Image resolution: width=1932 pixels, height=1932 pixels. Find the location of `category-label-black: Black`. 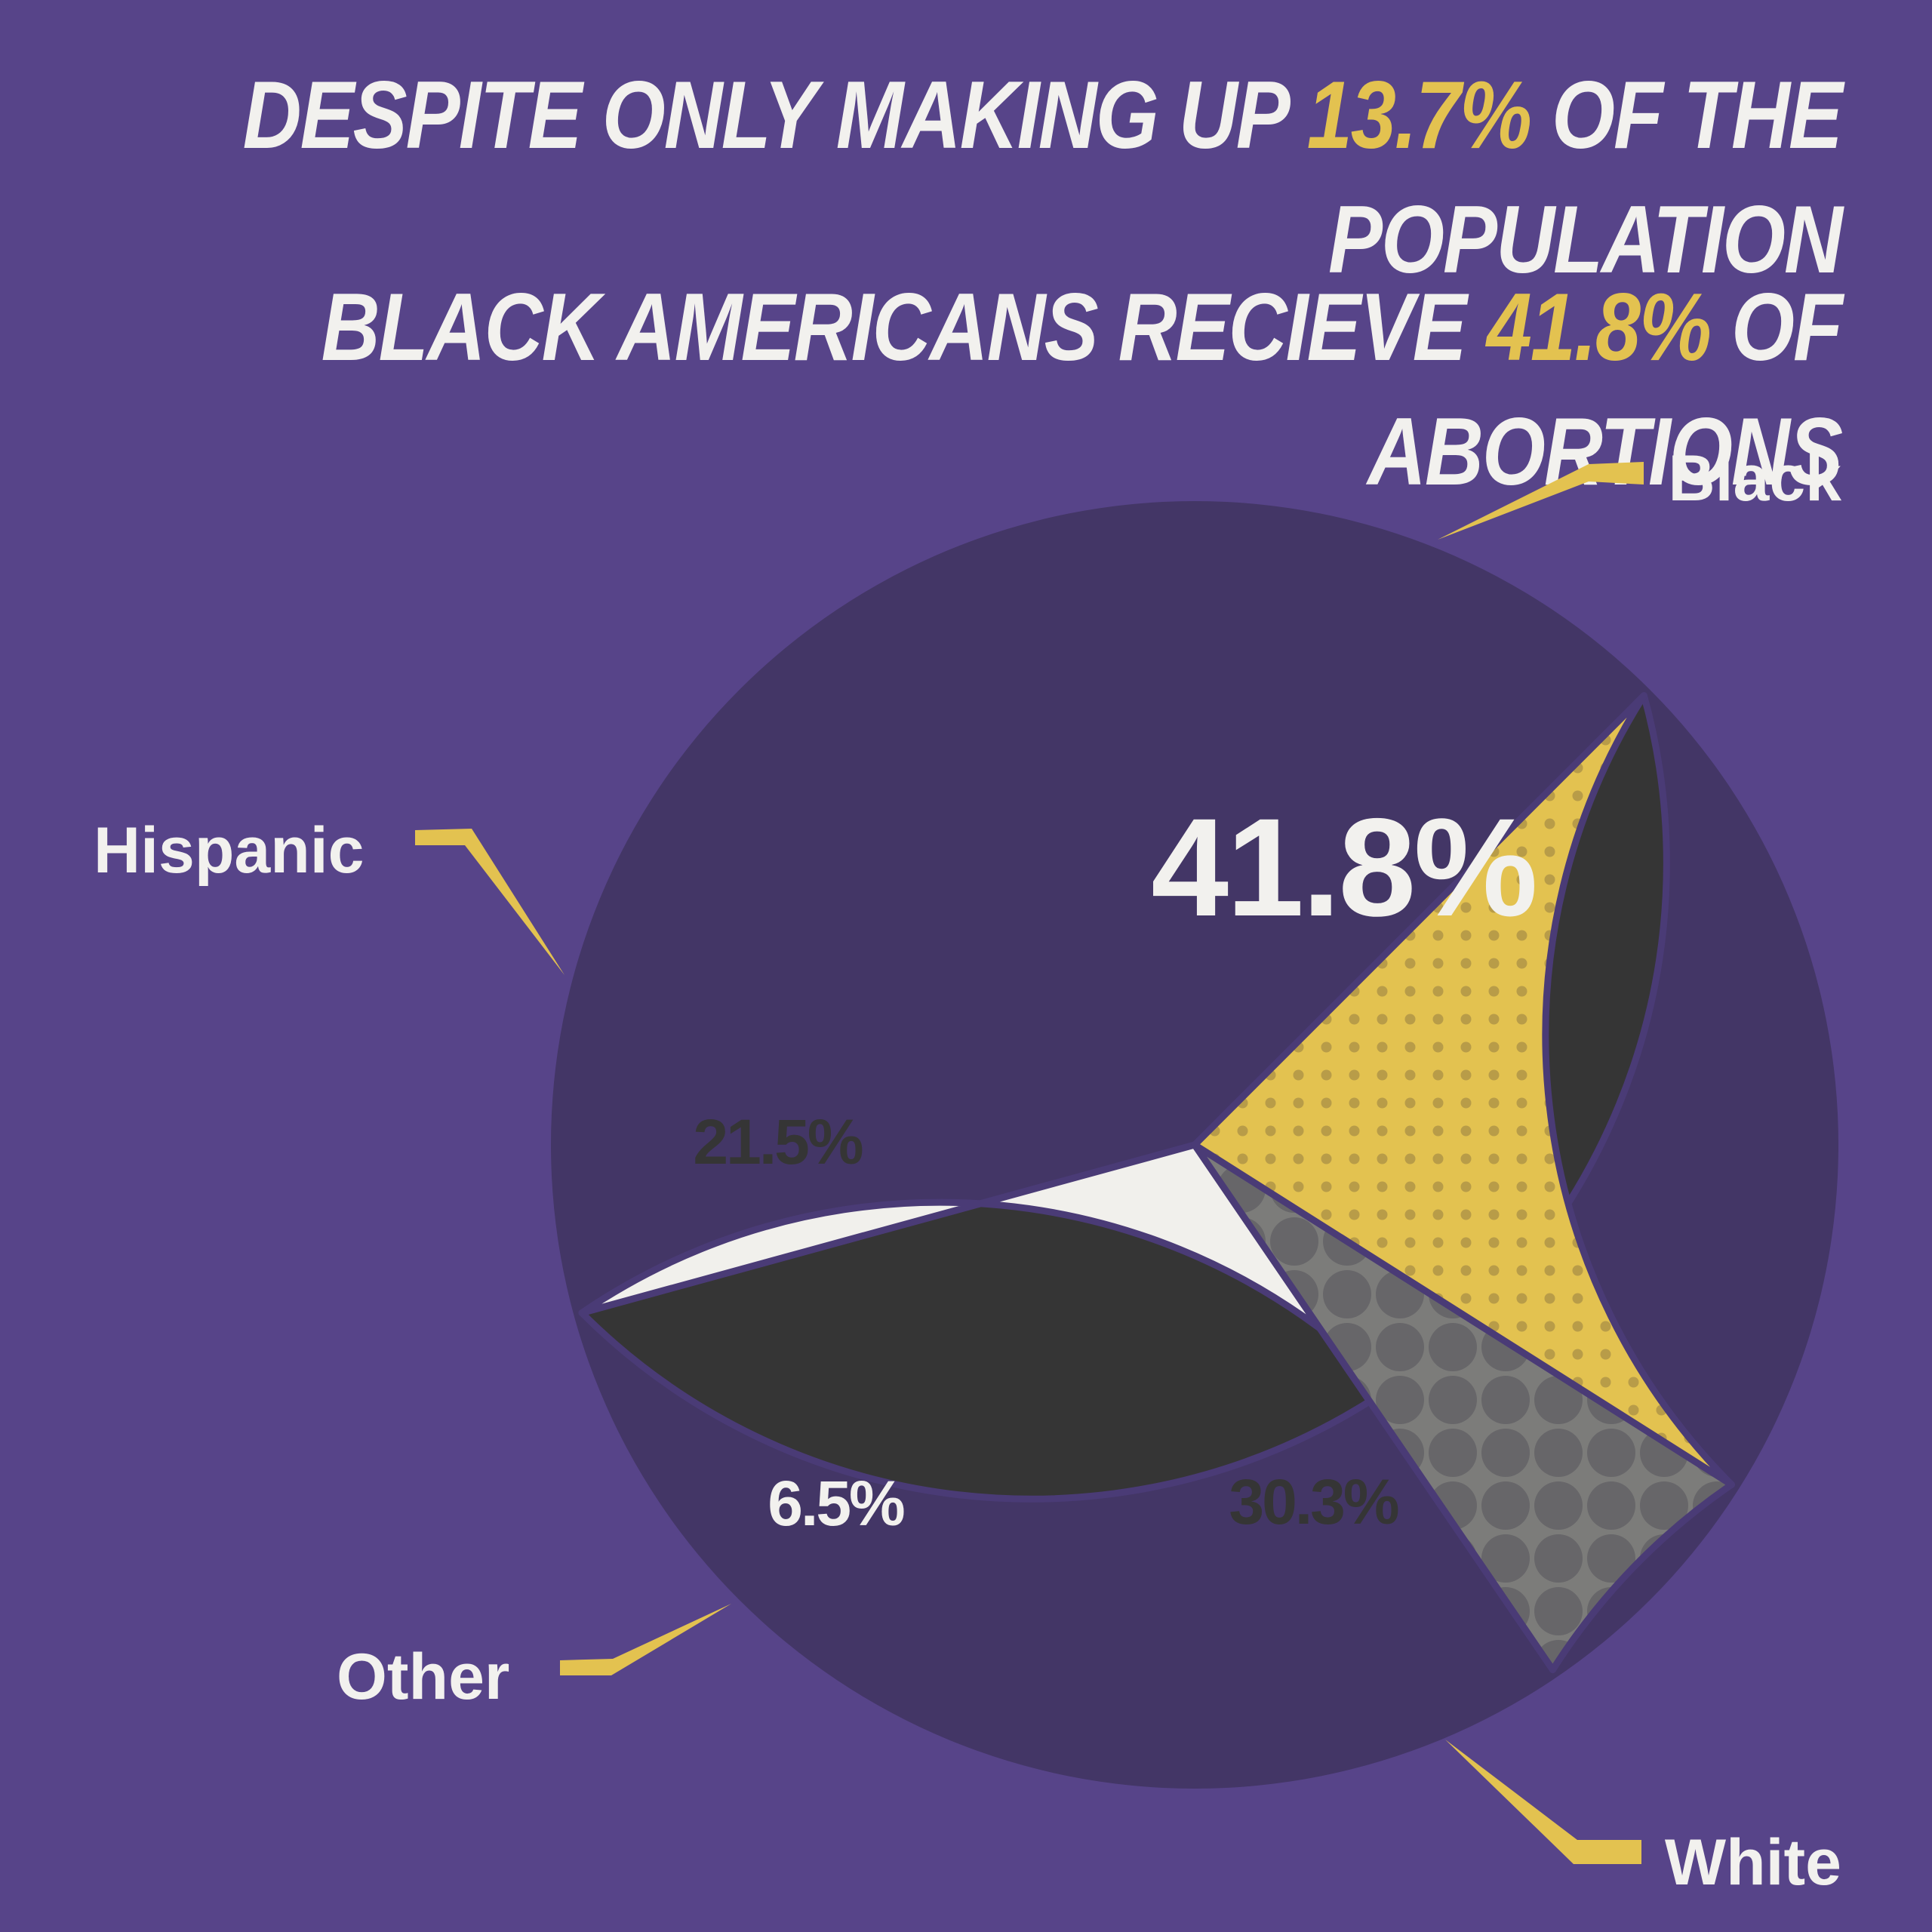

category-label-black: Black is located at coordinates (1755, 478).